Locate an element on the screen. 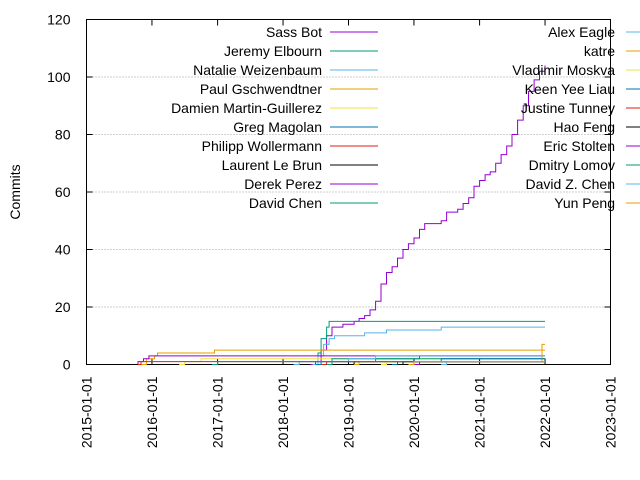  legend-label: Yun Peng is located at coordinates (584, 203).